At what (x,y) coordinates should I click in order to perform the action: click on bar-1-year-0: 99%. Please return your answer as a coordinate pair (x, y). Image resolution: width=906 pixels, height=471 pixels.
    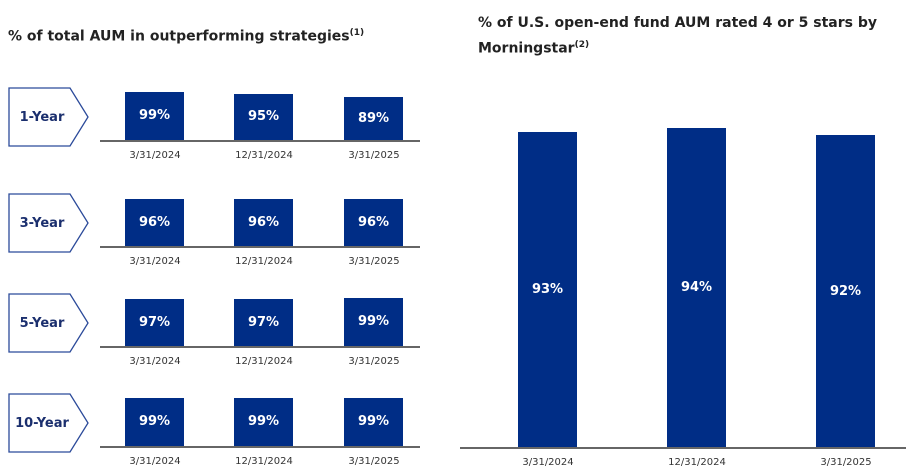
    Looking at the image, I should click on (154, 115).